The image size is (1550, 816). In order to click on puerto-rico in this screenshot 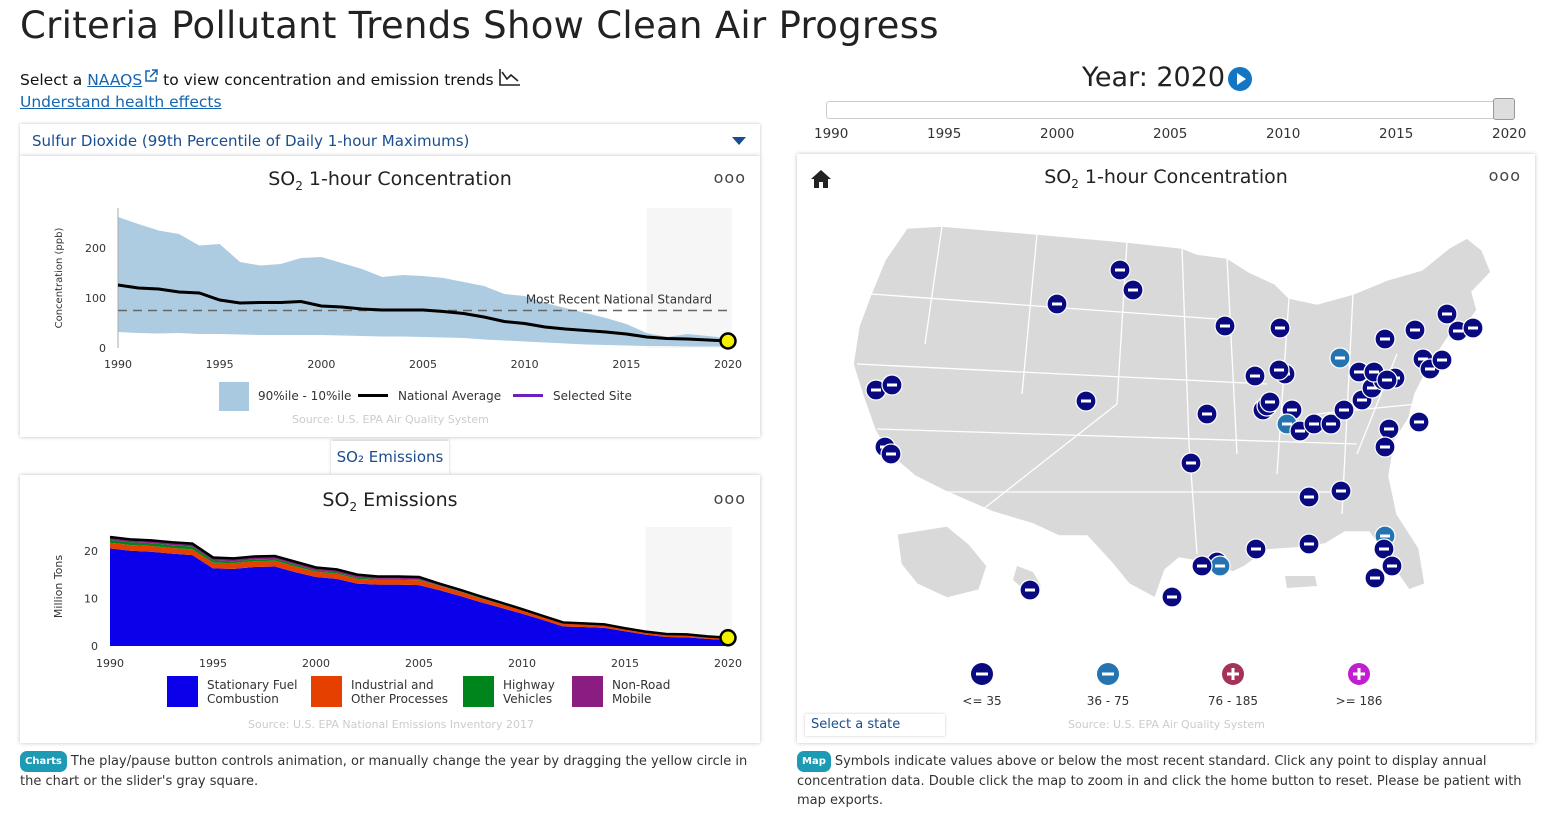, I will do `click(1301, 582)`.